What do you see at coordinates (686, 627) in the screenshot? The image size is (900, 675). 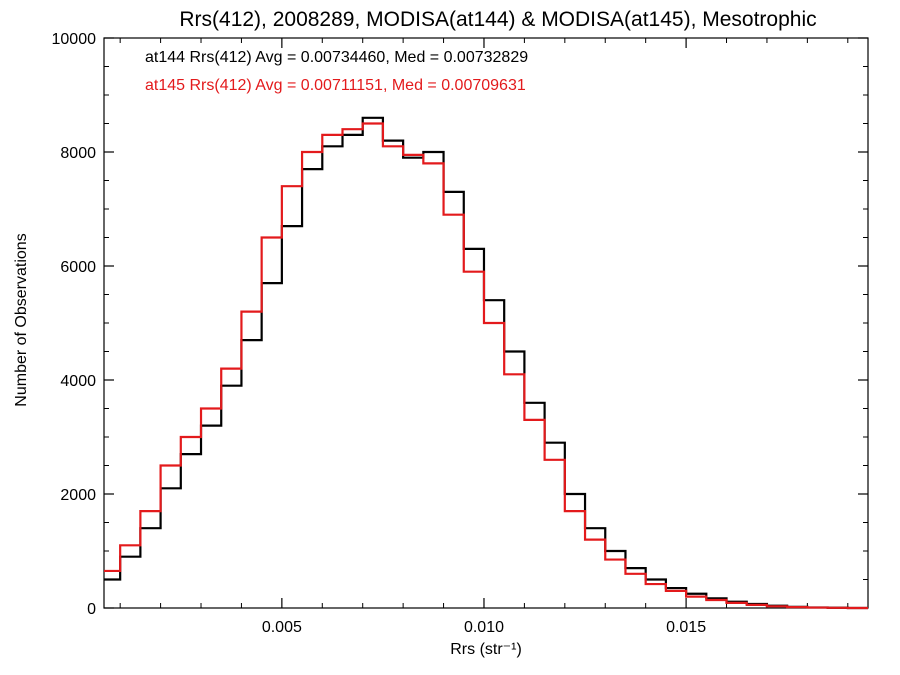 I see `x-tick-label: 0.015` at bounding box center [686, 627].